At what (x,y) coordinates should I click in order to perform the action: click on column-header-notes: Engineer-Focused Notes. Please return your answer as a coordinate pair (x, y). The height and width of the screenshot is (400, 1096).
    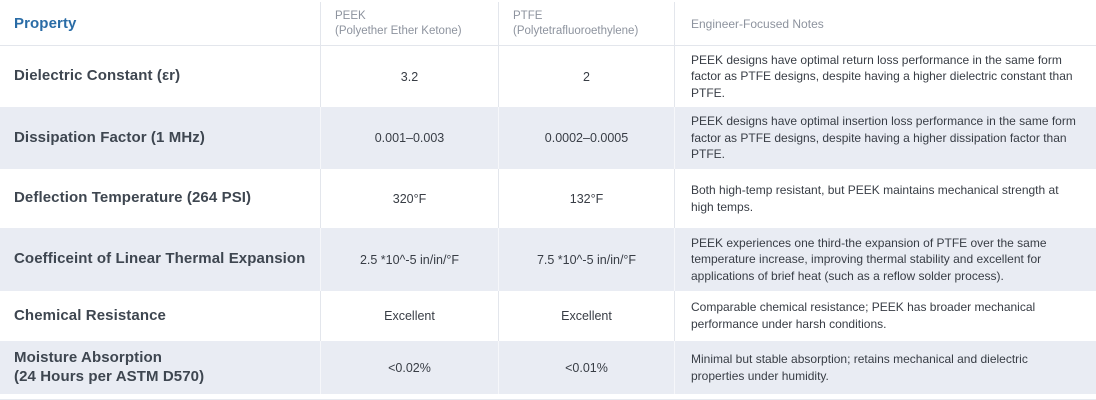
    Looking at the image, I should click on (885, 23).